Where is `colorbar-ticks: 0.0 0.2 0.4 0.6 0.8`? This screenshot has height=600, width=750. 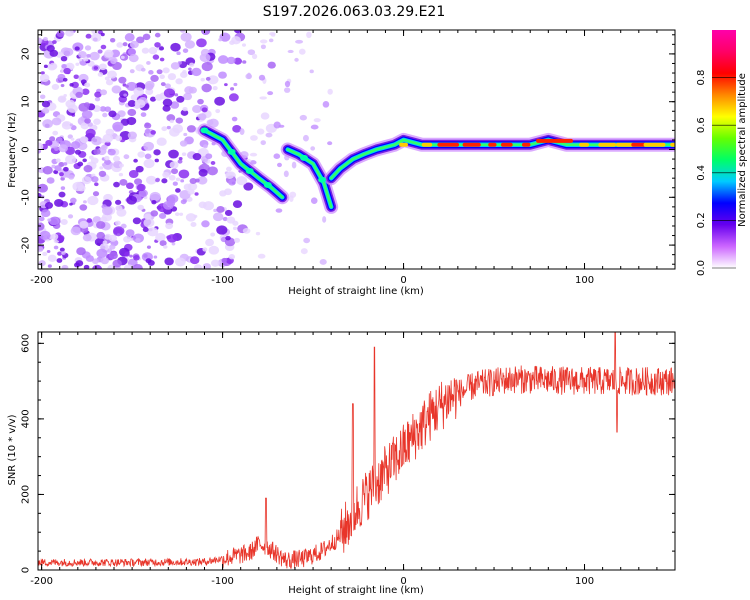 colorbar-ticks: 0.0 0.2 0.4 0.6 0.8 is located at coordinates (716, 173).